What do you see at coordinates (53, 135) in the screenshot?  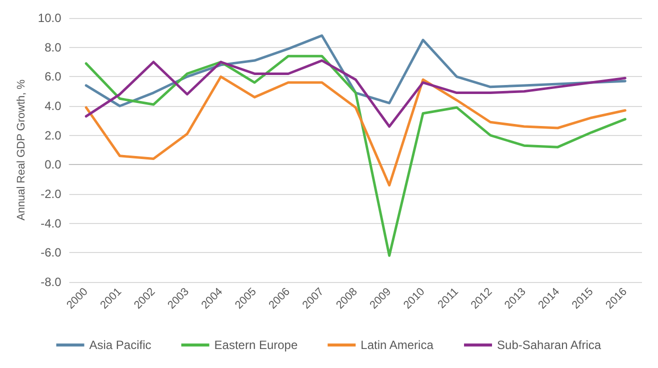 I see `y-tick-label: 2.0` at bounding box center [53, 135].